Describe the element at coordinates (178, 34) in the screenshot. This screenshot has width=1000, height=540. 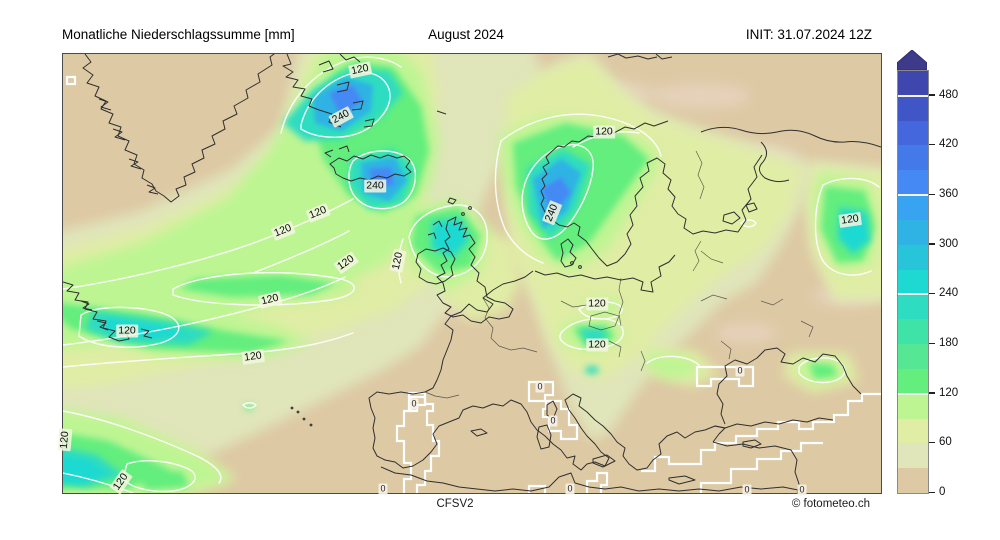
I see `map-title: Monatliche Niederschlagssumme [mm]` at that location.